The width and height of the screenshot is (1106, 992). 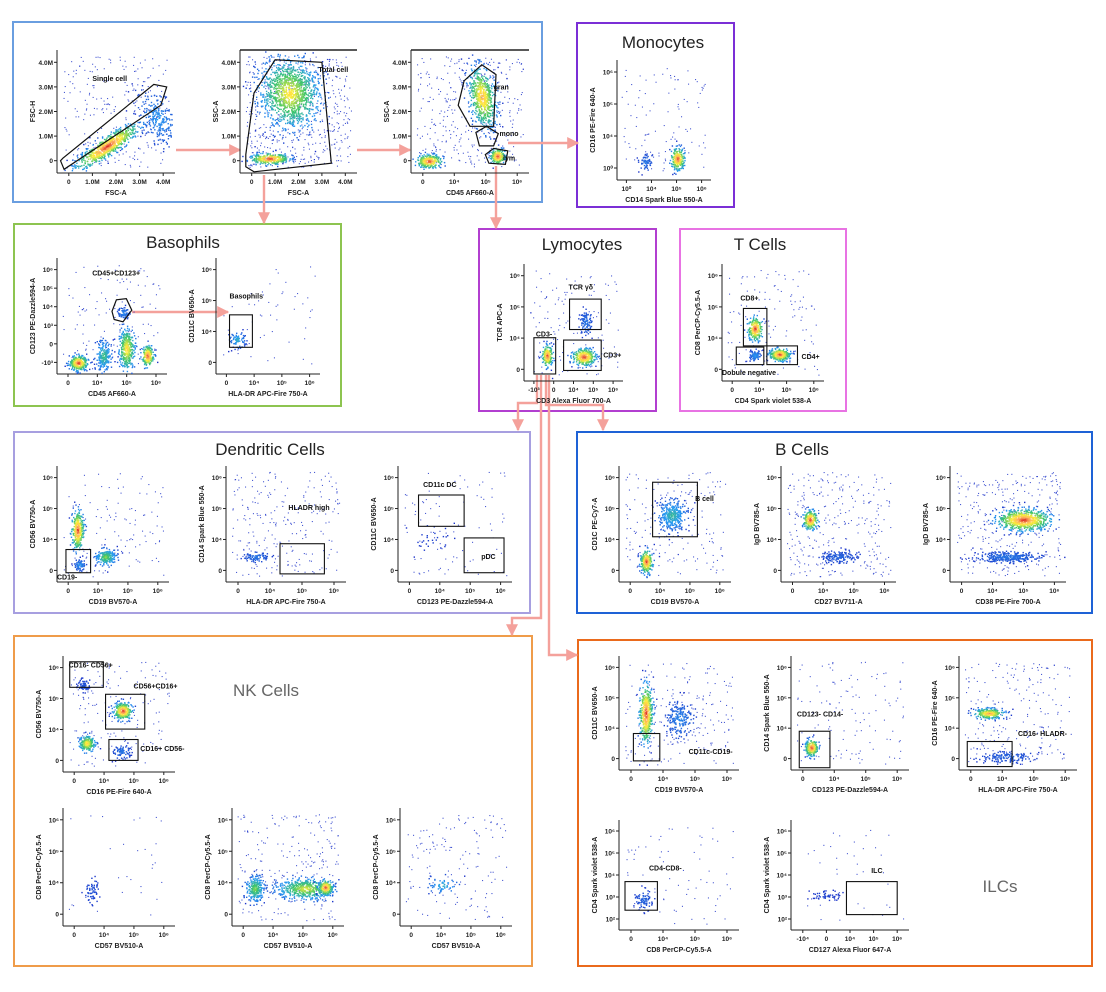 I want to click on gate-outline, so click(x=113, y=127).